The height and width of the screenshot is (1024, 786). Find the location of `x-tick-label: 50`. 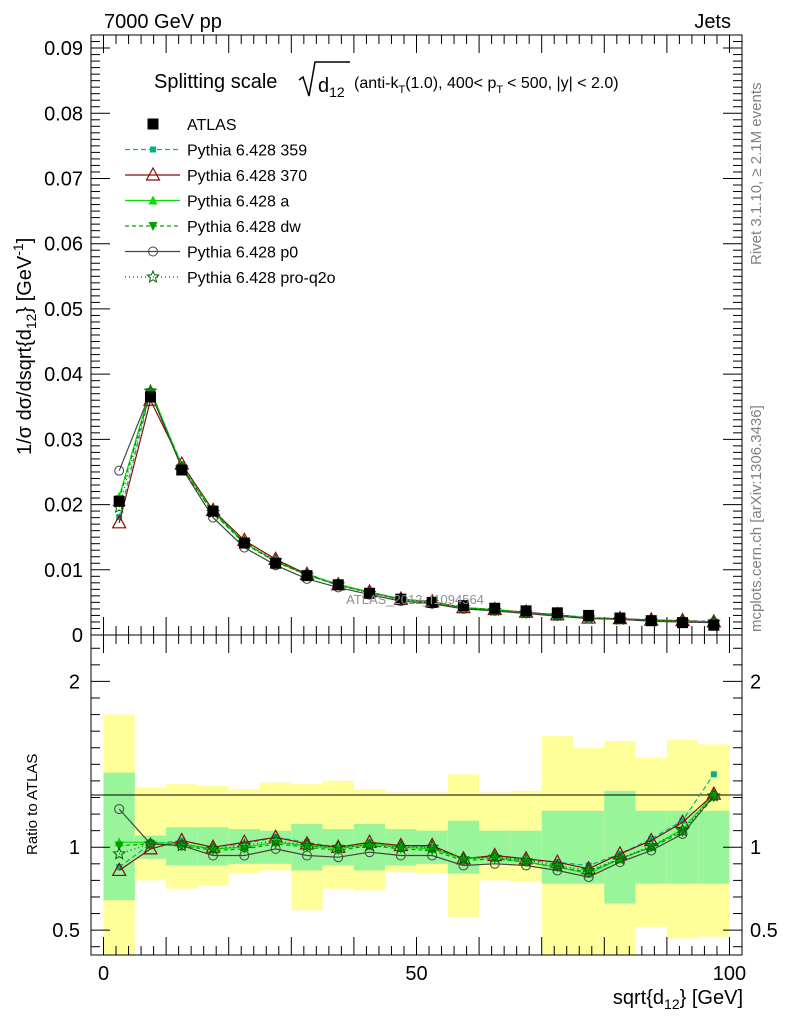

x-tick-label: 50 is located at coordinates (416, 974).